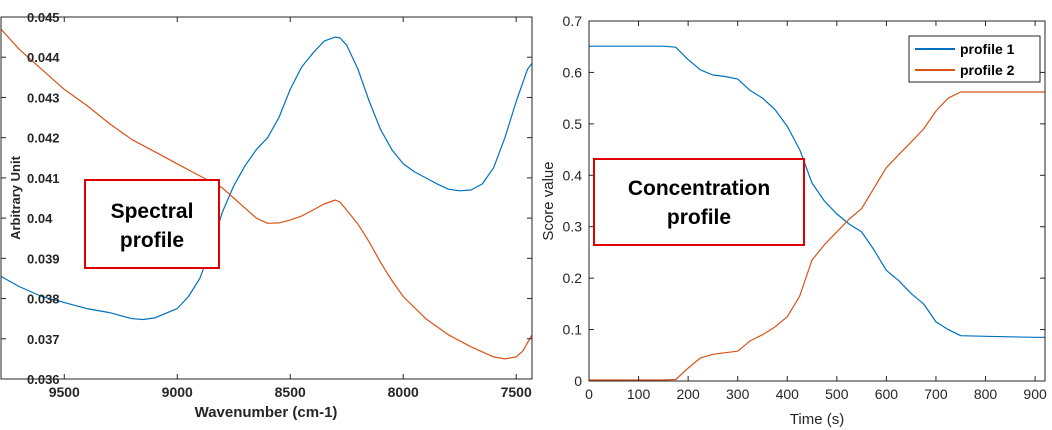 This screenshot has height=430, width=1052. Describe the element at coordinates (43, 379) in the screenshot. I see `y-tick-label: 0.036` at that location.